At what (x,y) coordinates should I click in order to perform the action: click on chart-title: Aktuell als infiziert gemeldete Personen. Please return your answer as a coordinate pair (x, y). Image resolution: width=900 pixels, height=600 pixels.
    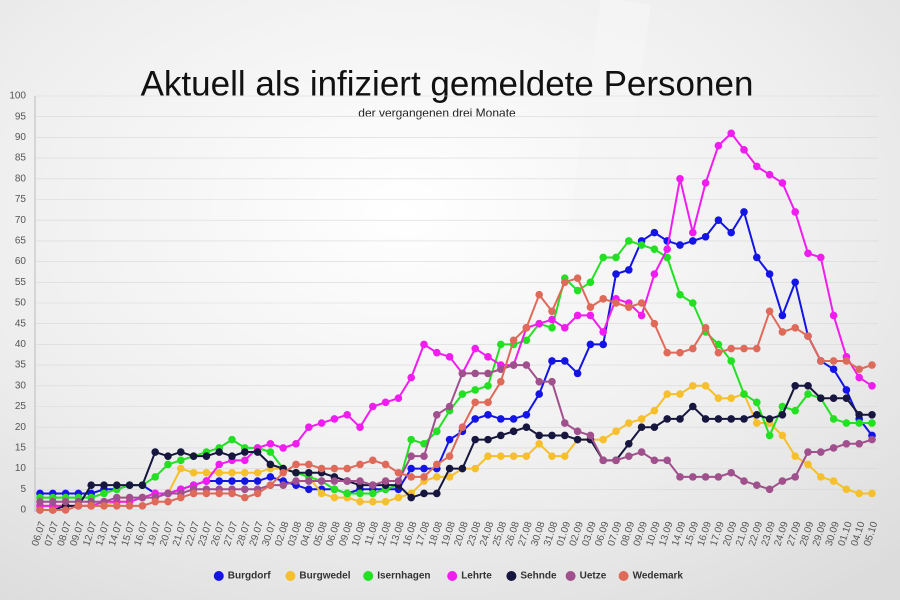
    Looking at the image, I should click on (447, 83).